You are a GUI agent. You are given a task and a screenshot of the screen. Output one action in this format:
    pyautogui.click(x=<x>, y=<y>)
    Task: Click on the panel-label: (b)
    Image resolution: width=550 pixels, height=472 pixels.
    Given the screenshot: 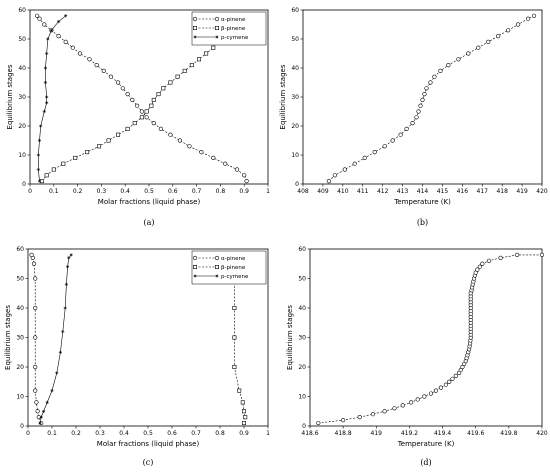 What is the action you would take?
    pyautogui.click(x=422, y=222)
    